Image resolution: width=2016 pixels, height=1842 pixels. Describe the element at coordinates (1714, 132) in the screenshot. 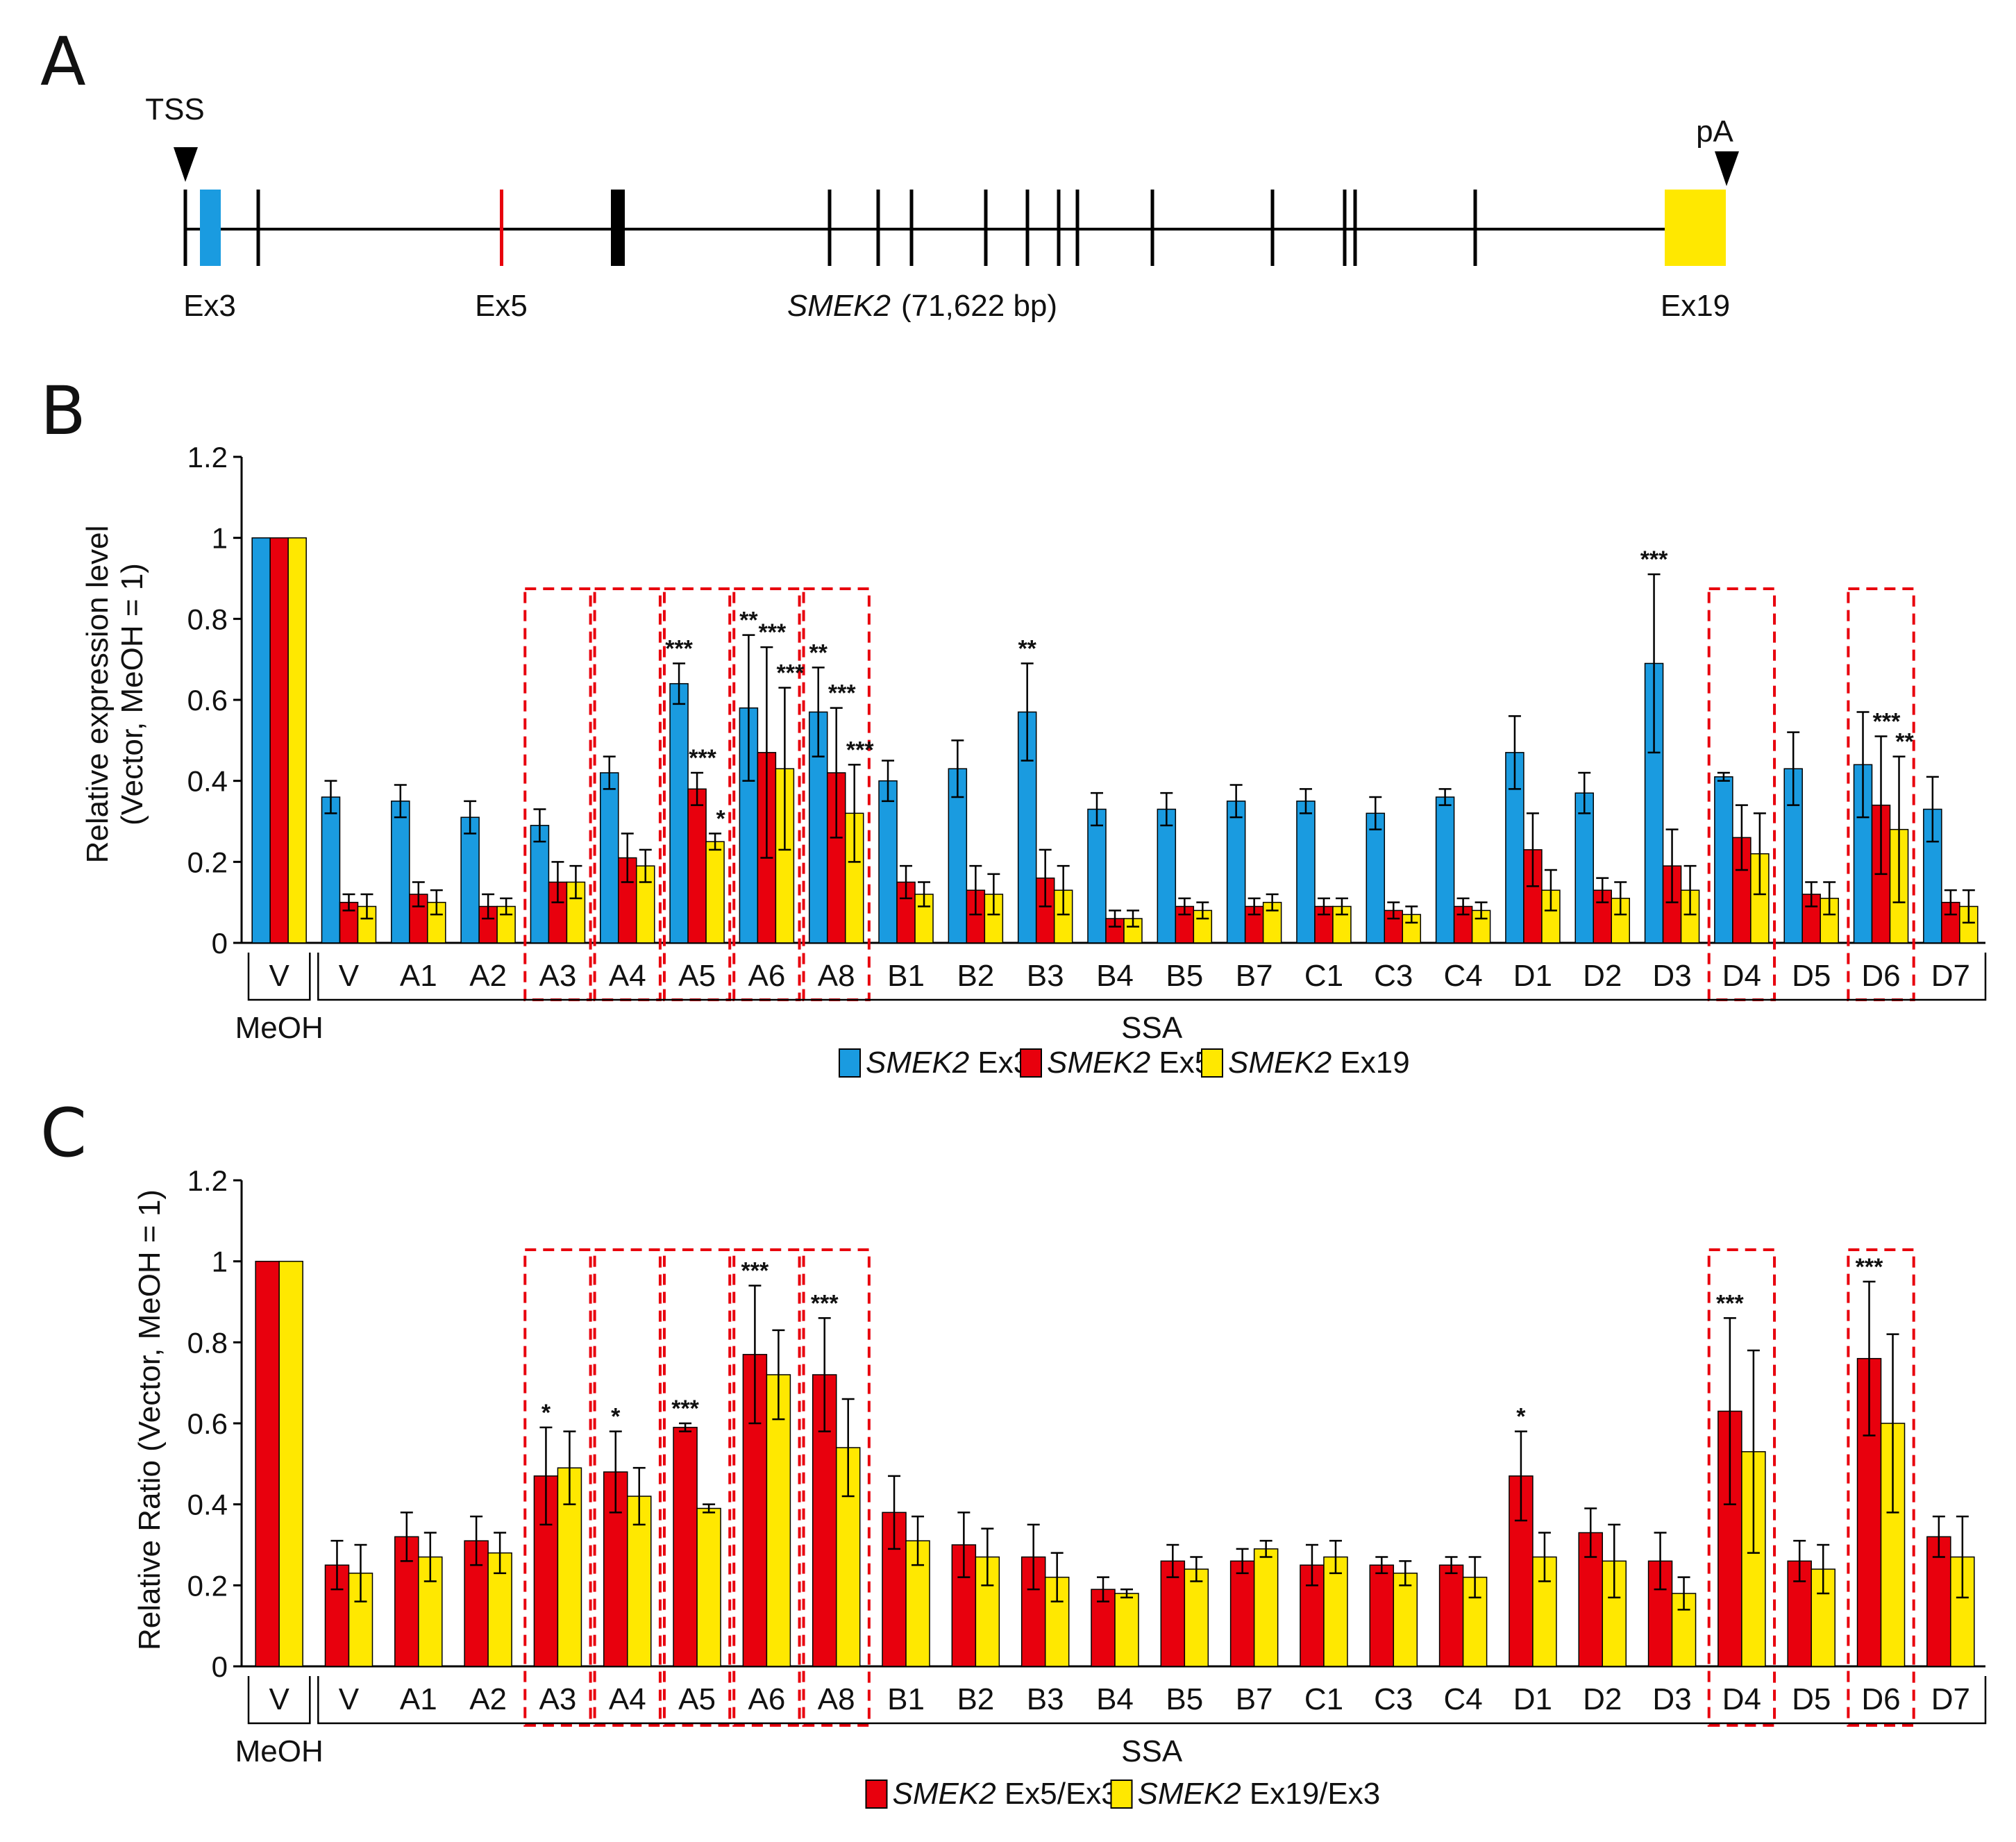

I see `pa-label: pA` at that location.